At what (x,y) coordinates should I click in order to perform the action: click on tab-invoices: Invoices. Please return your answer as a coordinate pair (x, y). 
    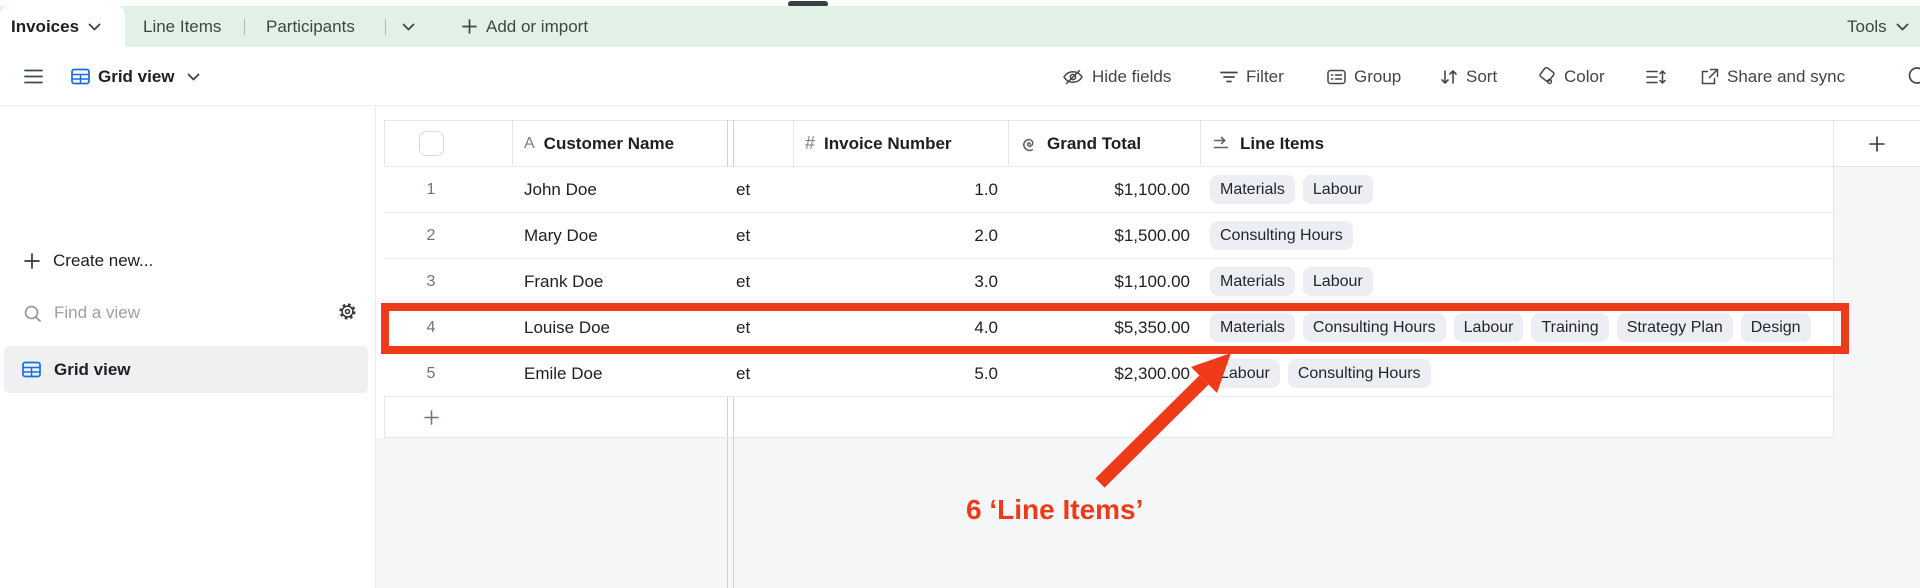
    Looking at the image, I should click on (62, 26).